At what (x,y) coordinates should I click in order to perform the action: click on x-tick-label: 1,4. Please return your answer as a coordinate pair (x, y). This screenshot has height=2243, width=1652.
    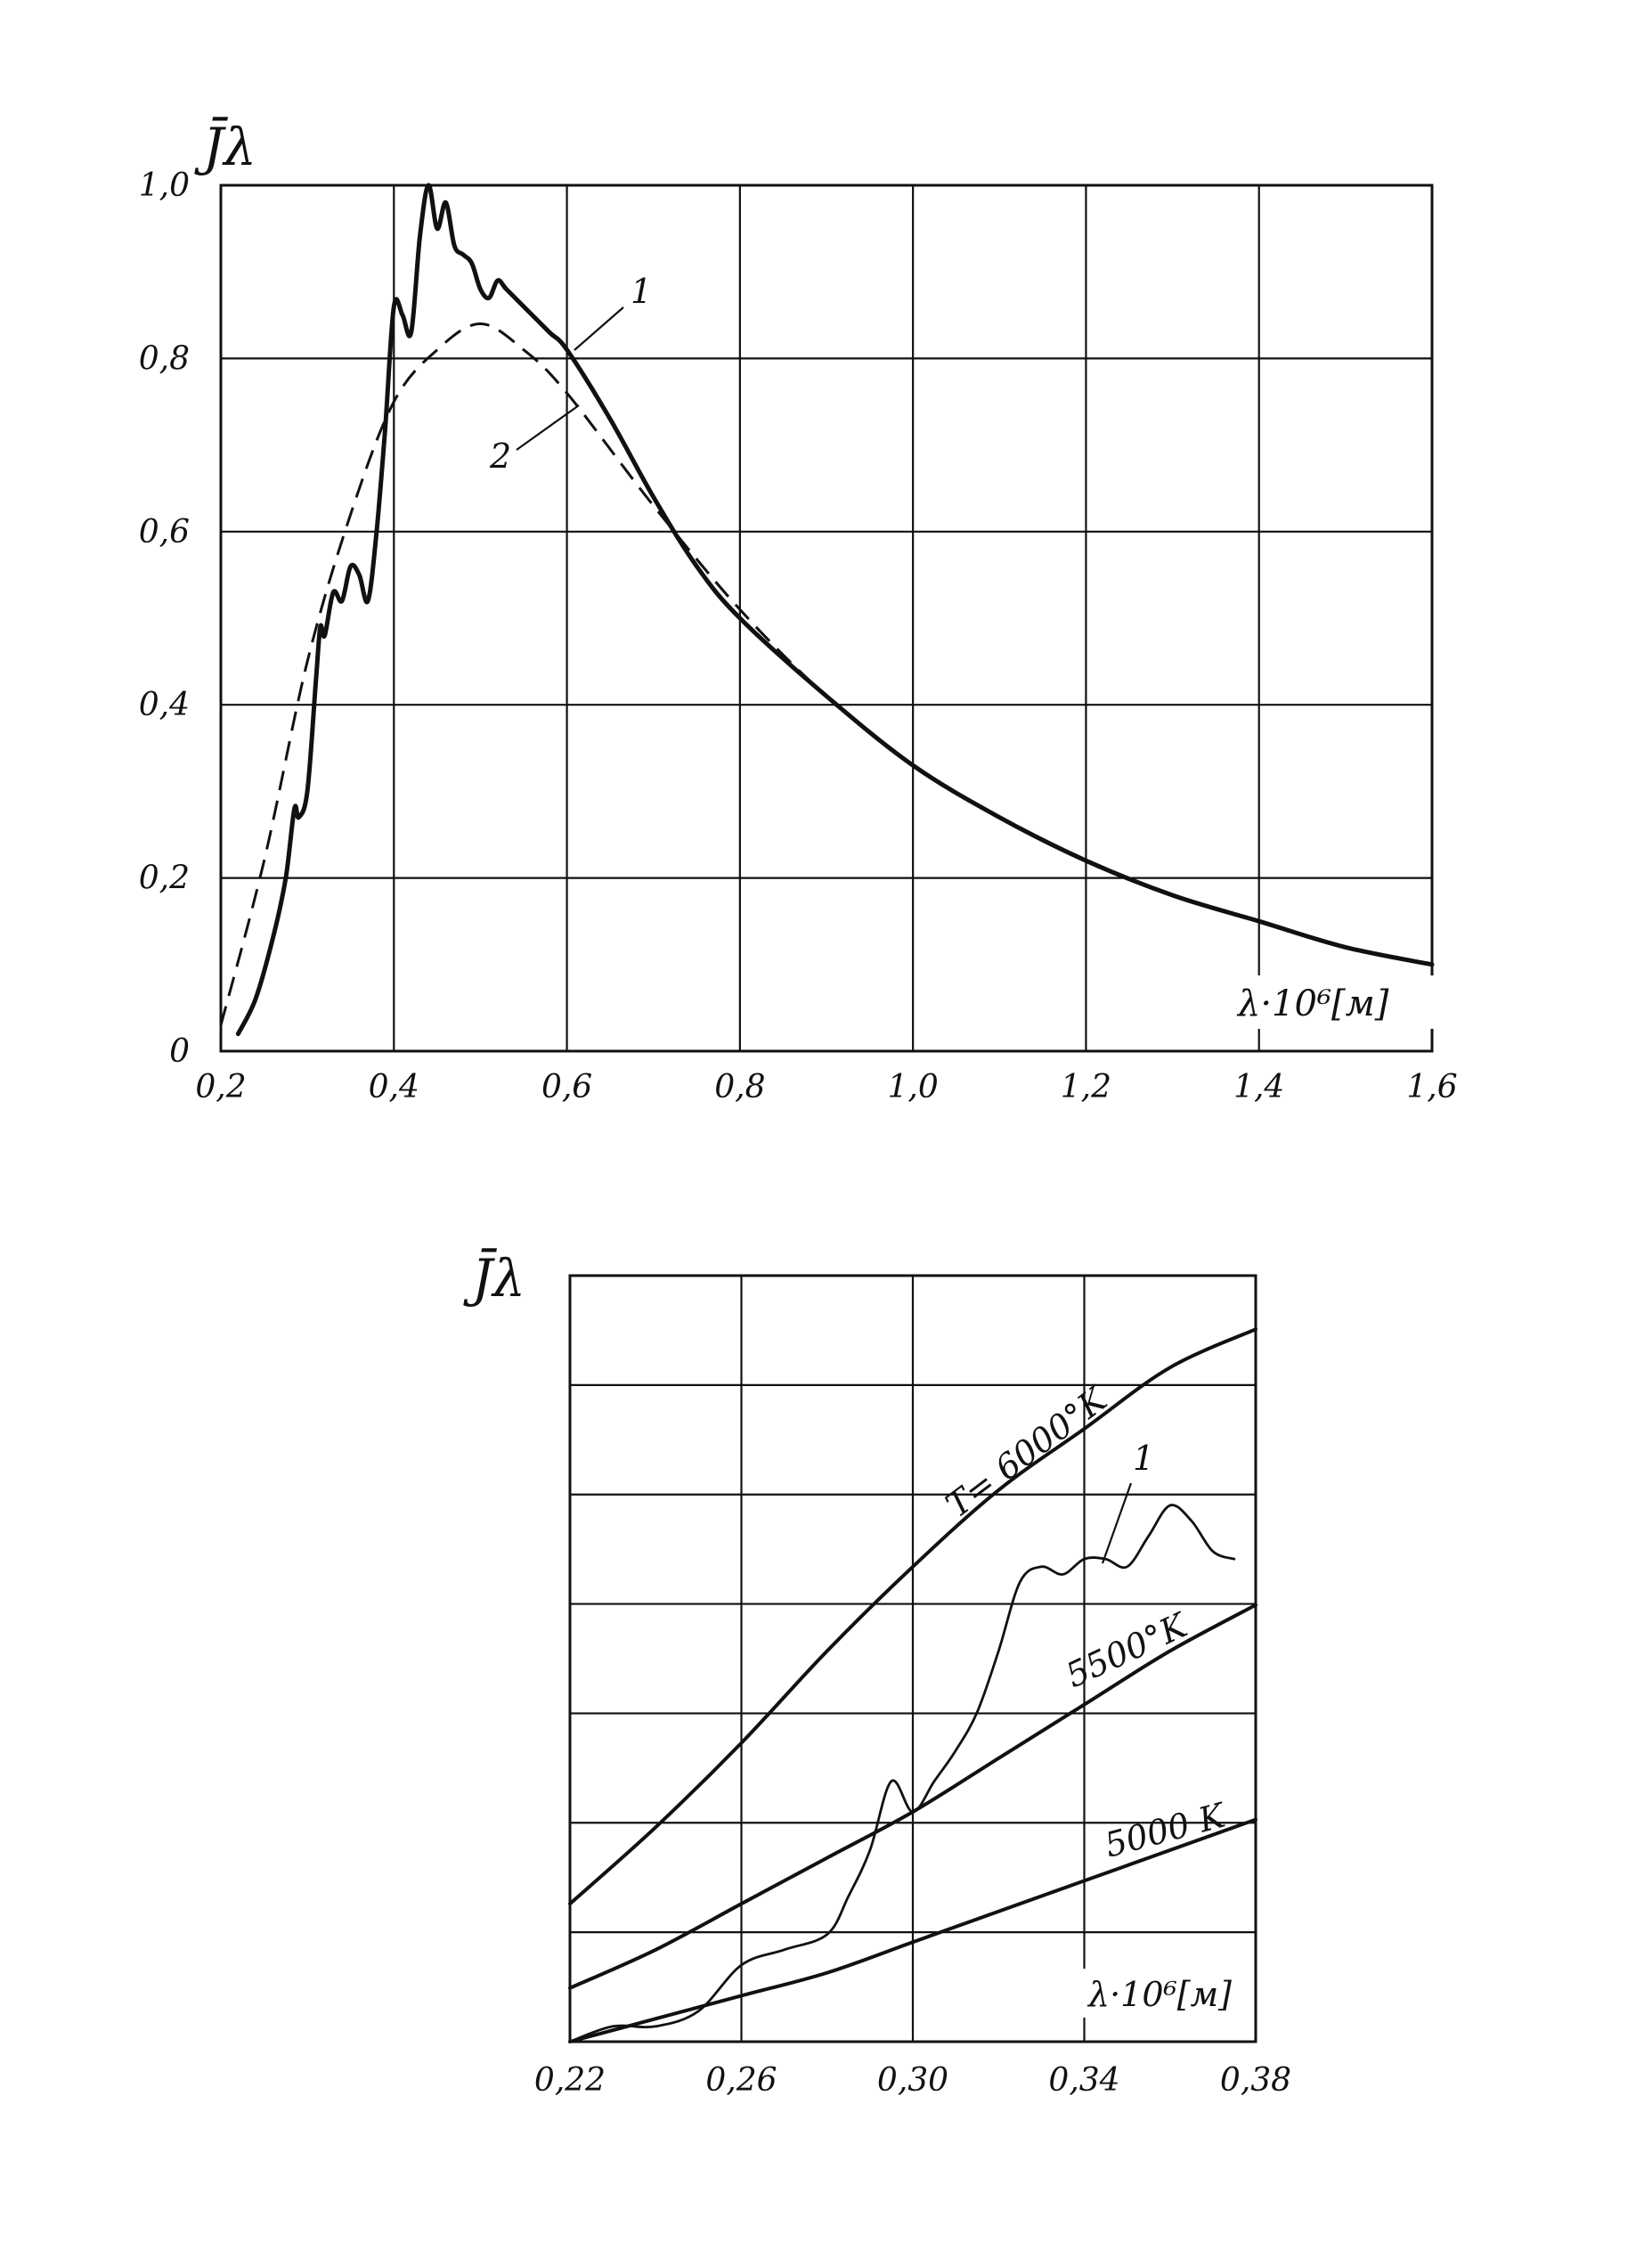
    Looking at the image, I should click on (1258, 1087).